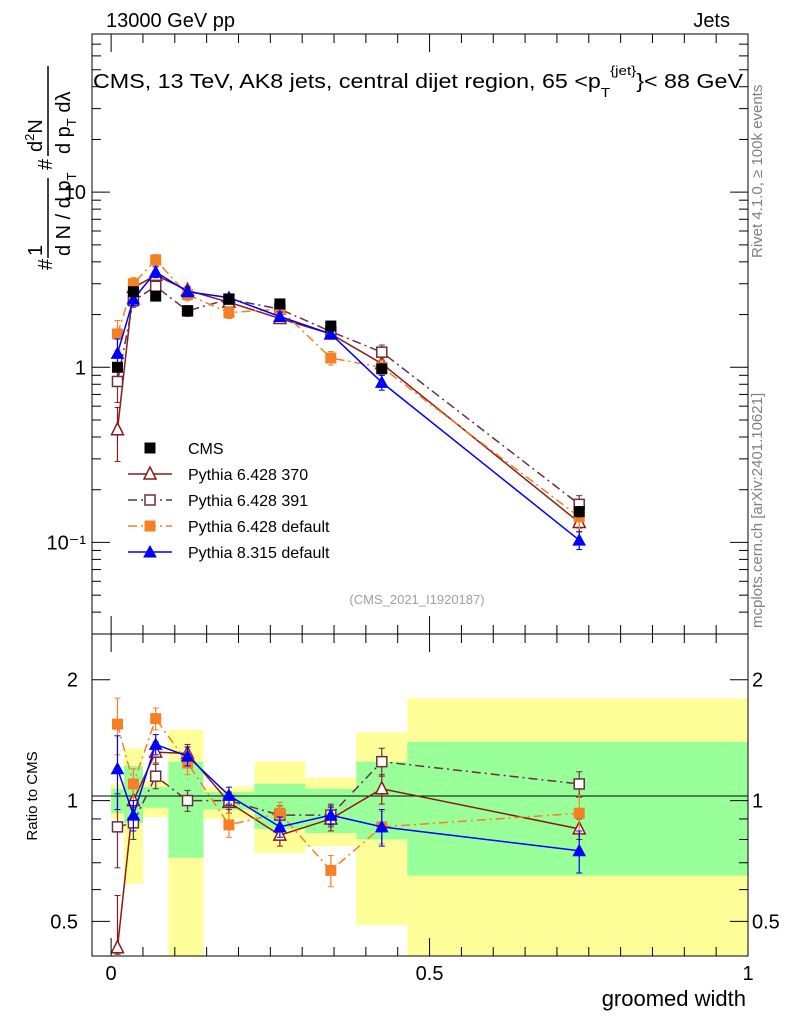 The width and height of the screenshot is (786, 1024). I want to click on ratio-y-tick-label-left: 1, so click(72, 802).